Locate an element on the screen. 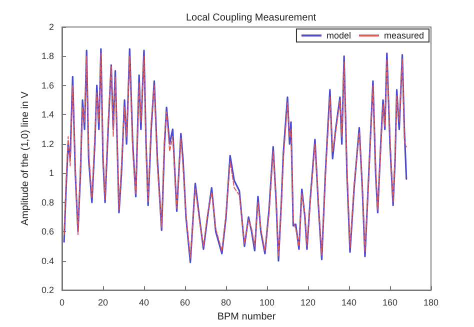 This screenshot has height=327, width=474. chart-title: Local Coupling Measurement is located at coordinates (251, 18).